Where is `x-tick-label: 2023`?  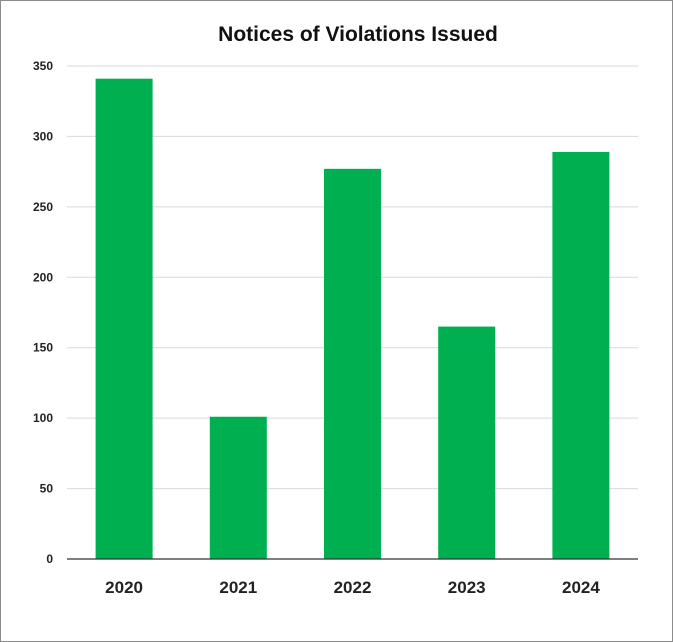 x-tick-label: 2023 is located at coordinates (467, 587).